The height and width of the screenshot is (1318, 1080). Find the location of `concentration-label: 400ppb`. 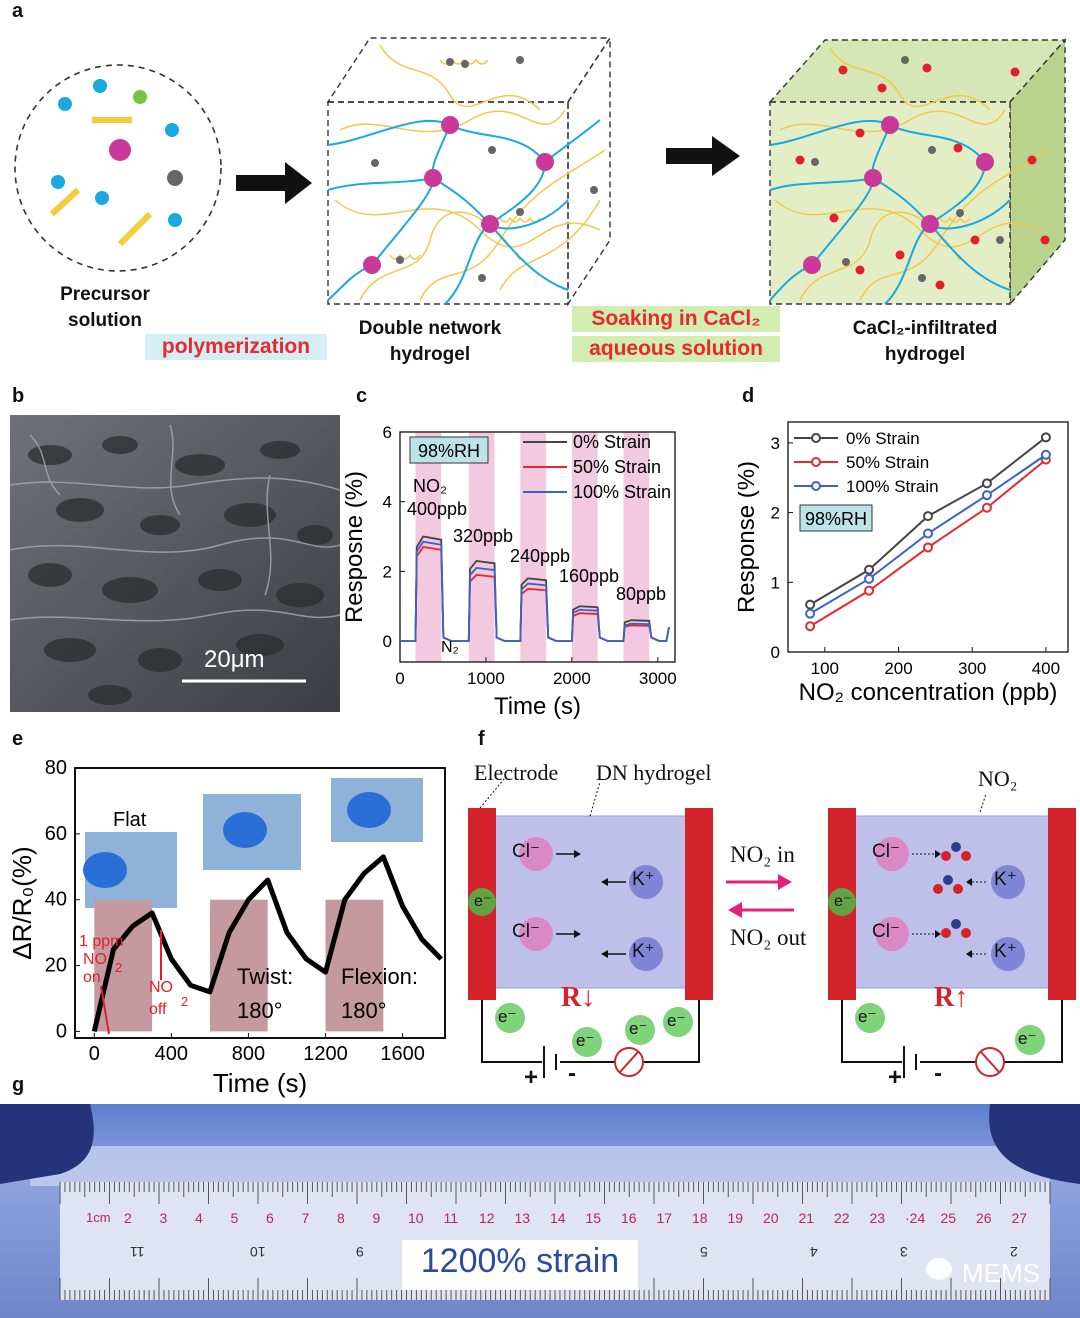

concentration-label: 400ppb is located at coordinates (437, 509).